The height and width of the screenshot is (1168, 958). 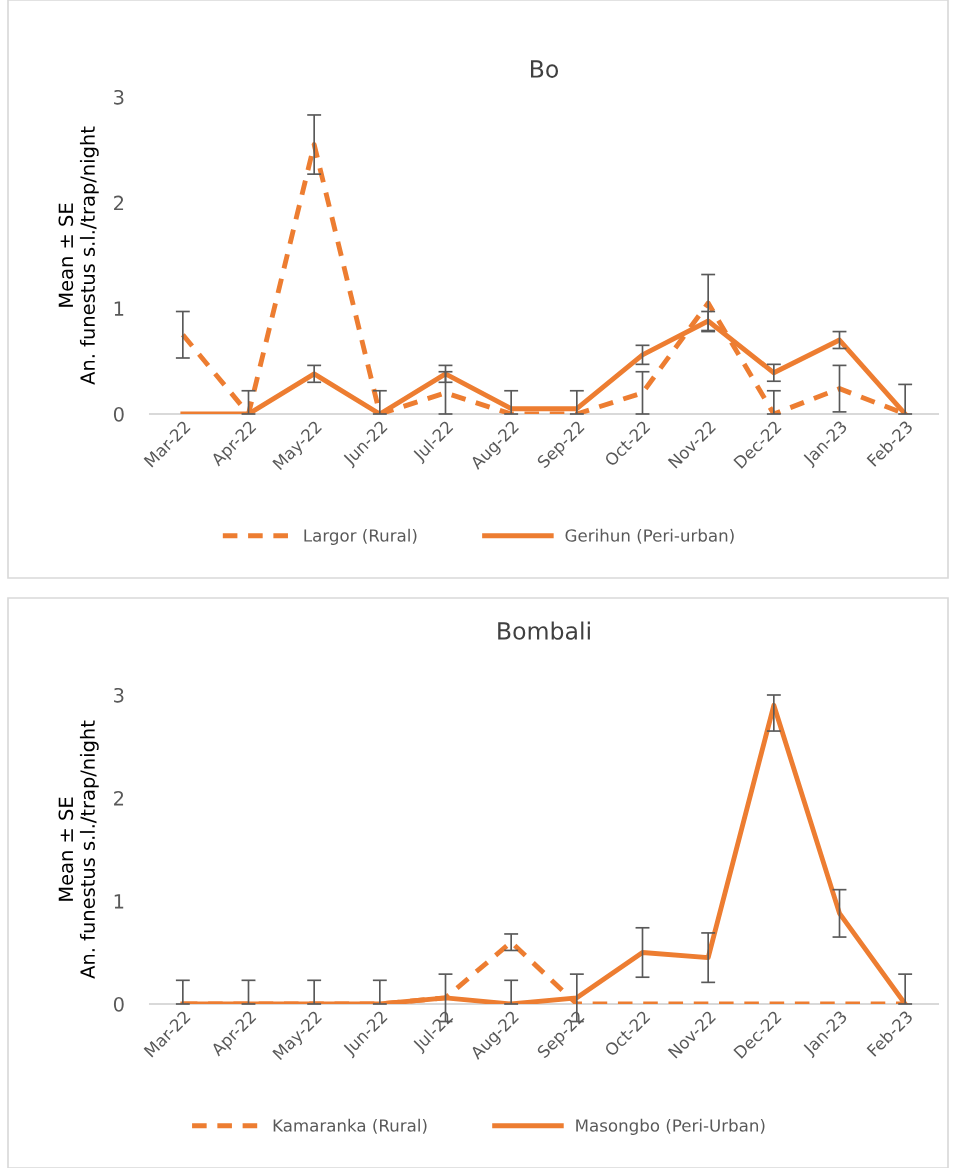 What do you see at coordinates (360, 536) in the screenshot?
I see `legend-label: Largor (Rural)` at bounding box center [360, 536].